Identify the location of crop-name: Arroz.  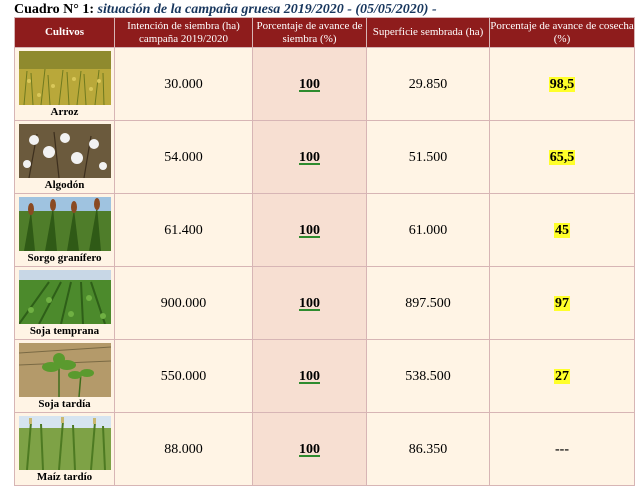
(64, 112).